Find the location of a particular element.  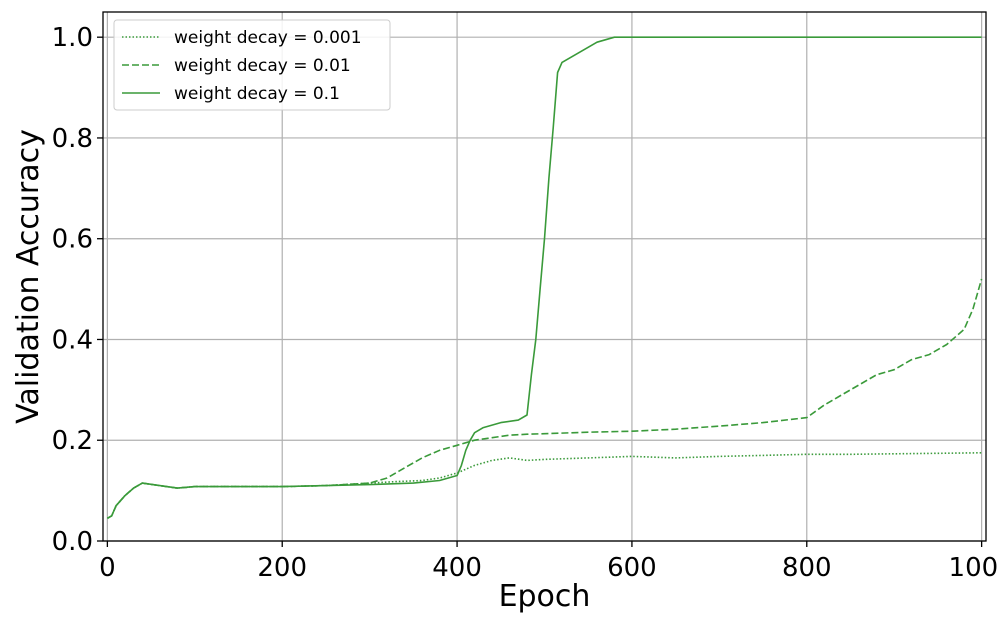

legend-label: weight decay = 0.01 is located at coordinates (262, 66).